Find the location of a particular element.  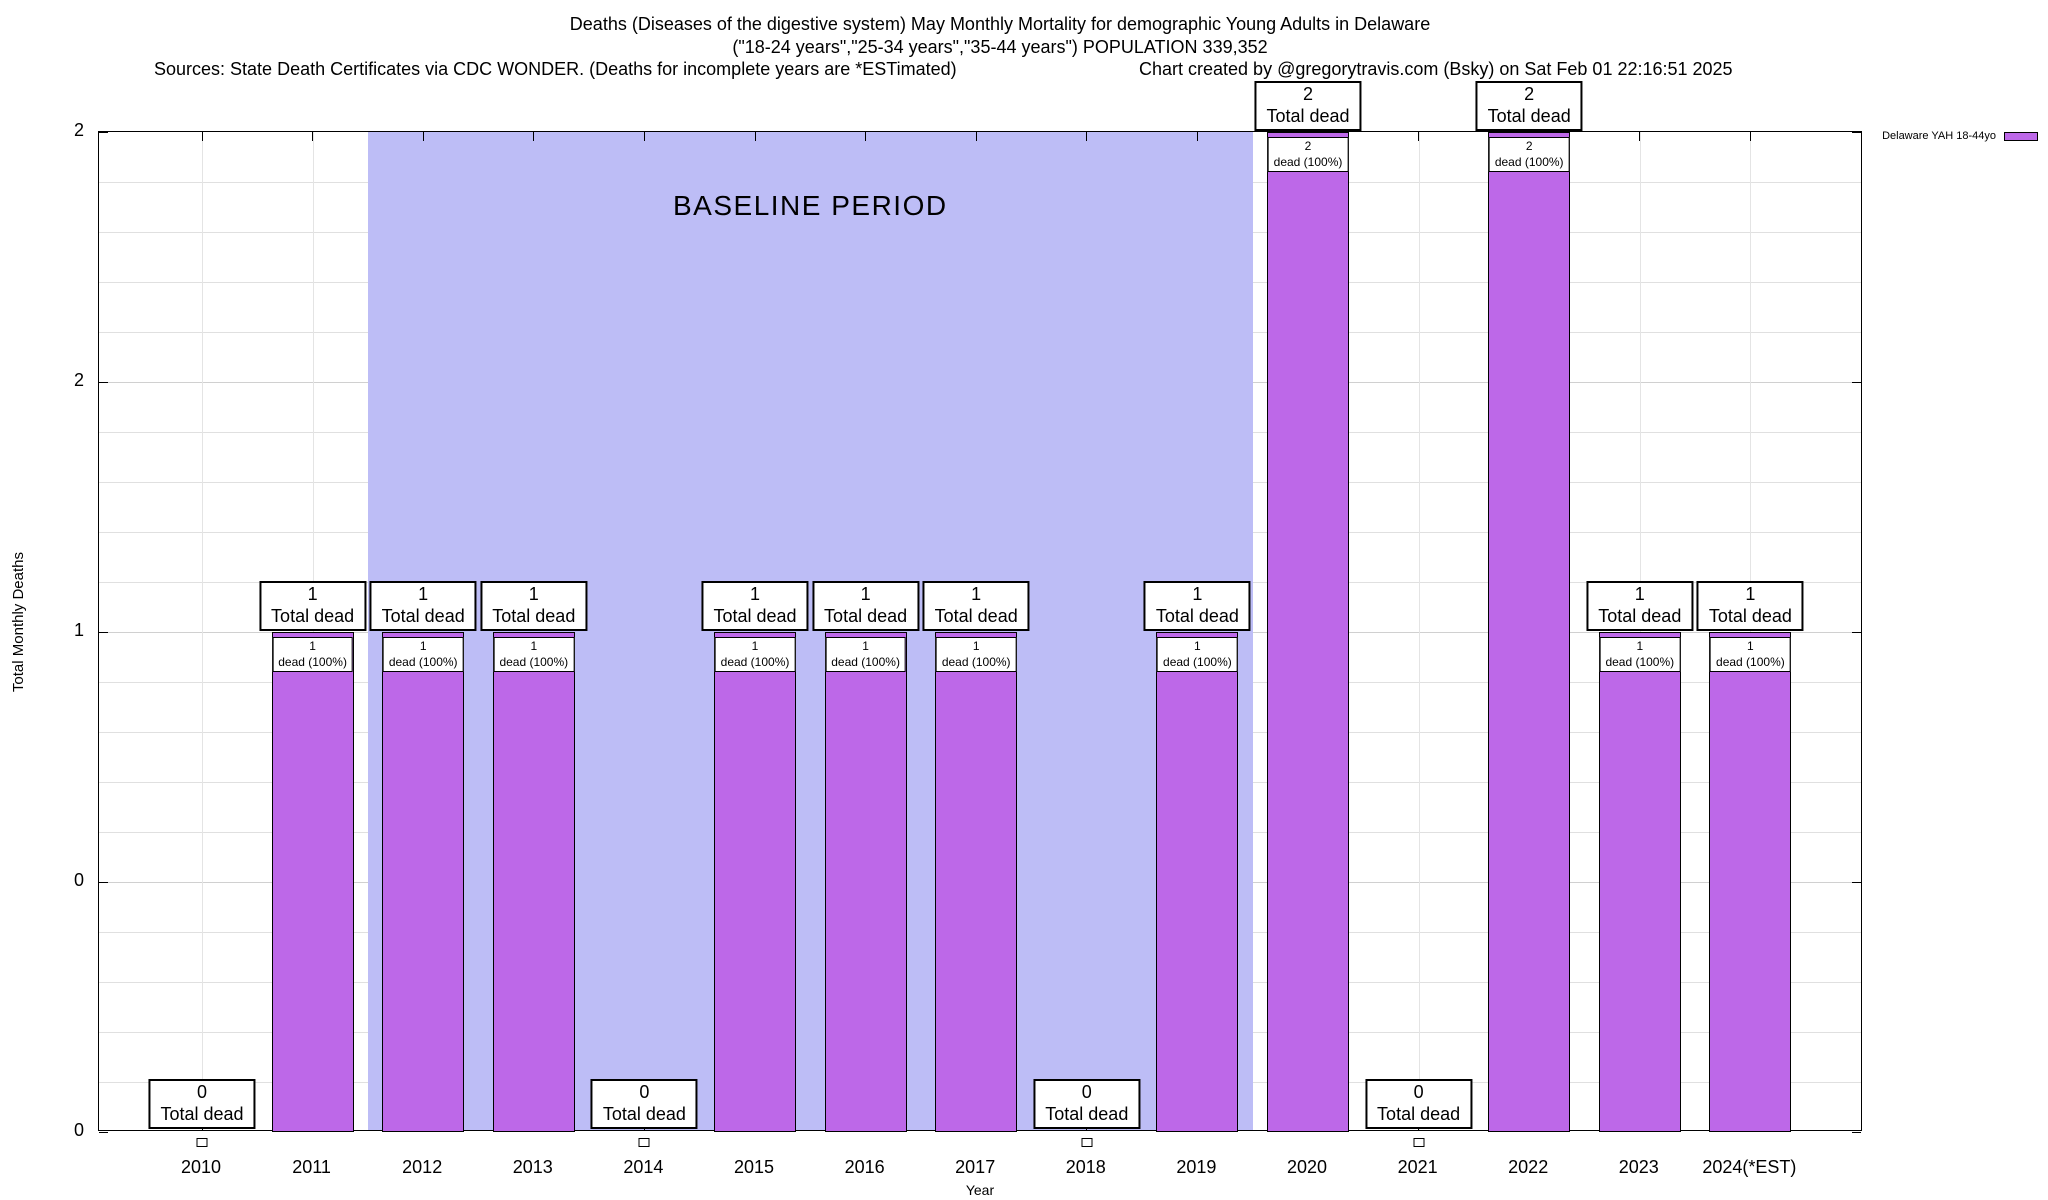

x-tick-label-2024(*EST): 2024(*EST) is located at coordinates (1749, 1167).